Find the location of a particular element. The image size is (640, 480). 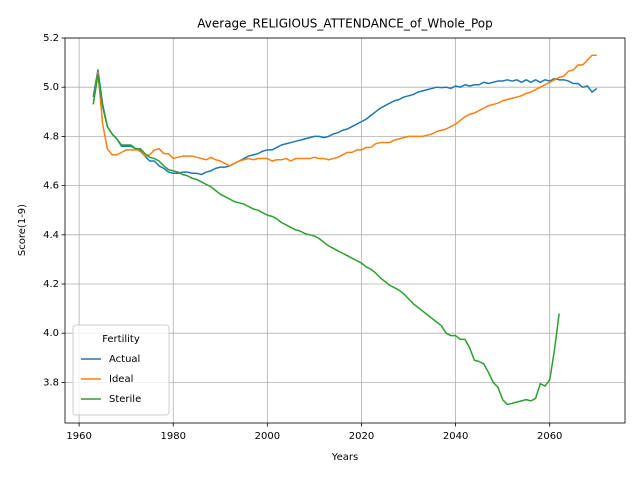

x-tick-label: 1980 is located at coordinates (173, 436).